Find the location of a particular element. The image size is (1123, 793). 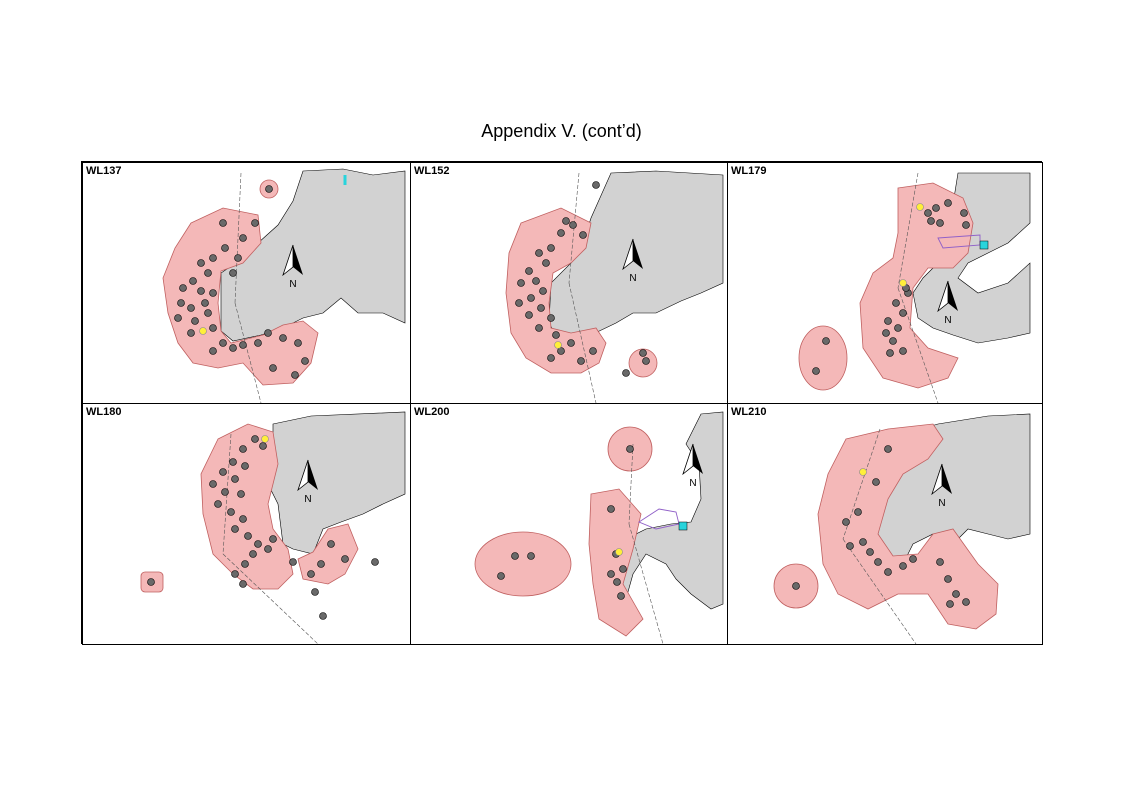

map-wl180: N is located at coordinates (273, 527).